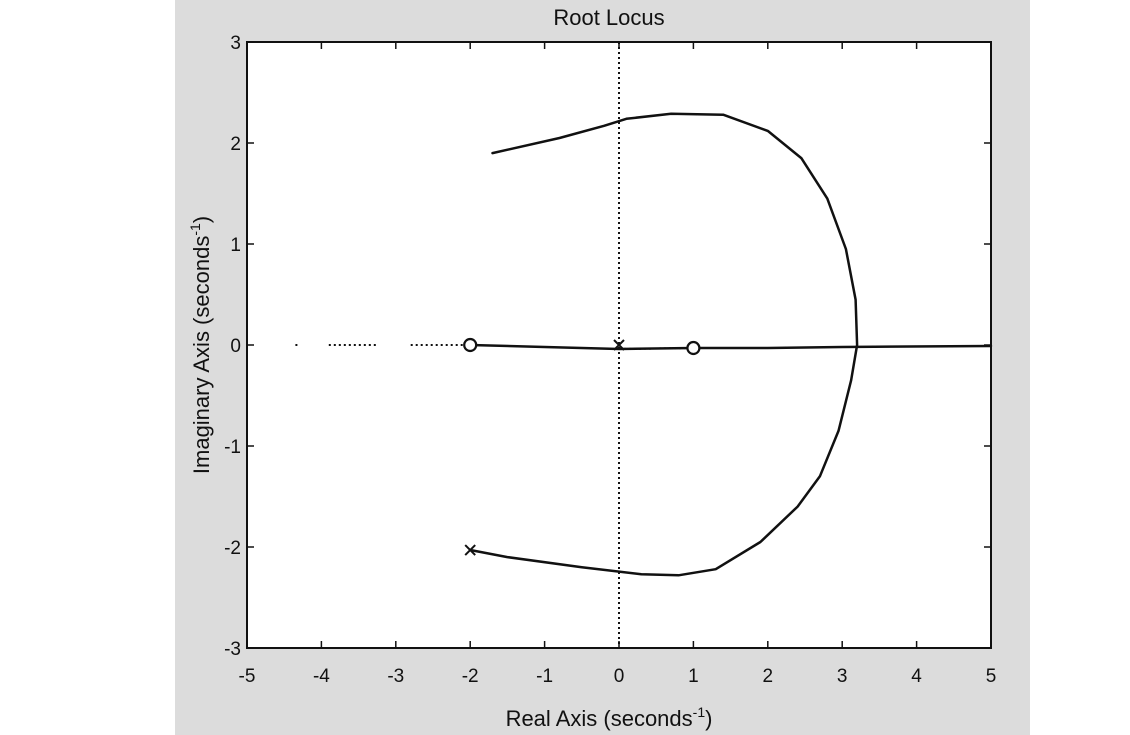  I want to click on x-tick-label: 1, so click(693, 676).